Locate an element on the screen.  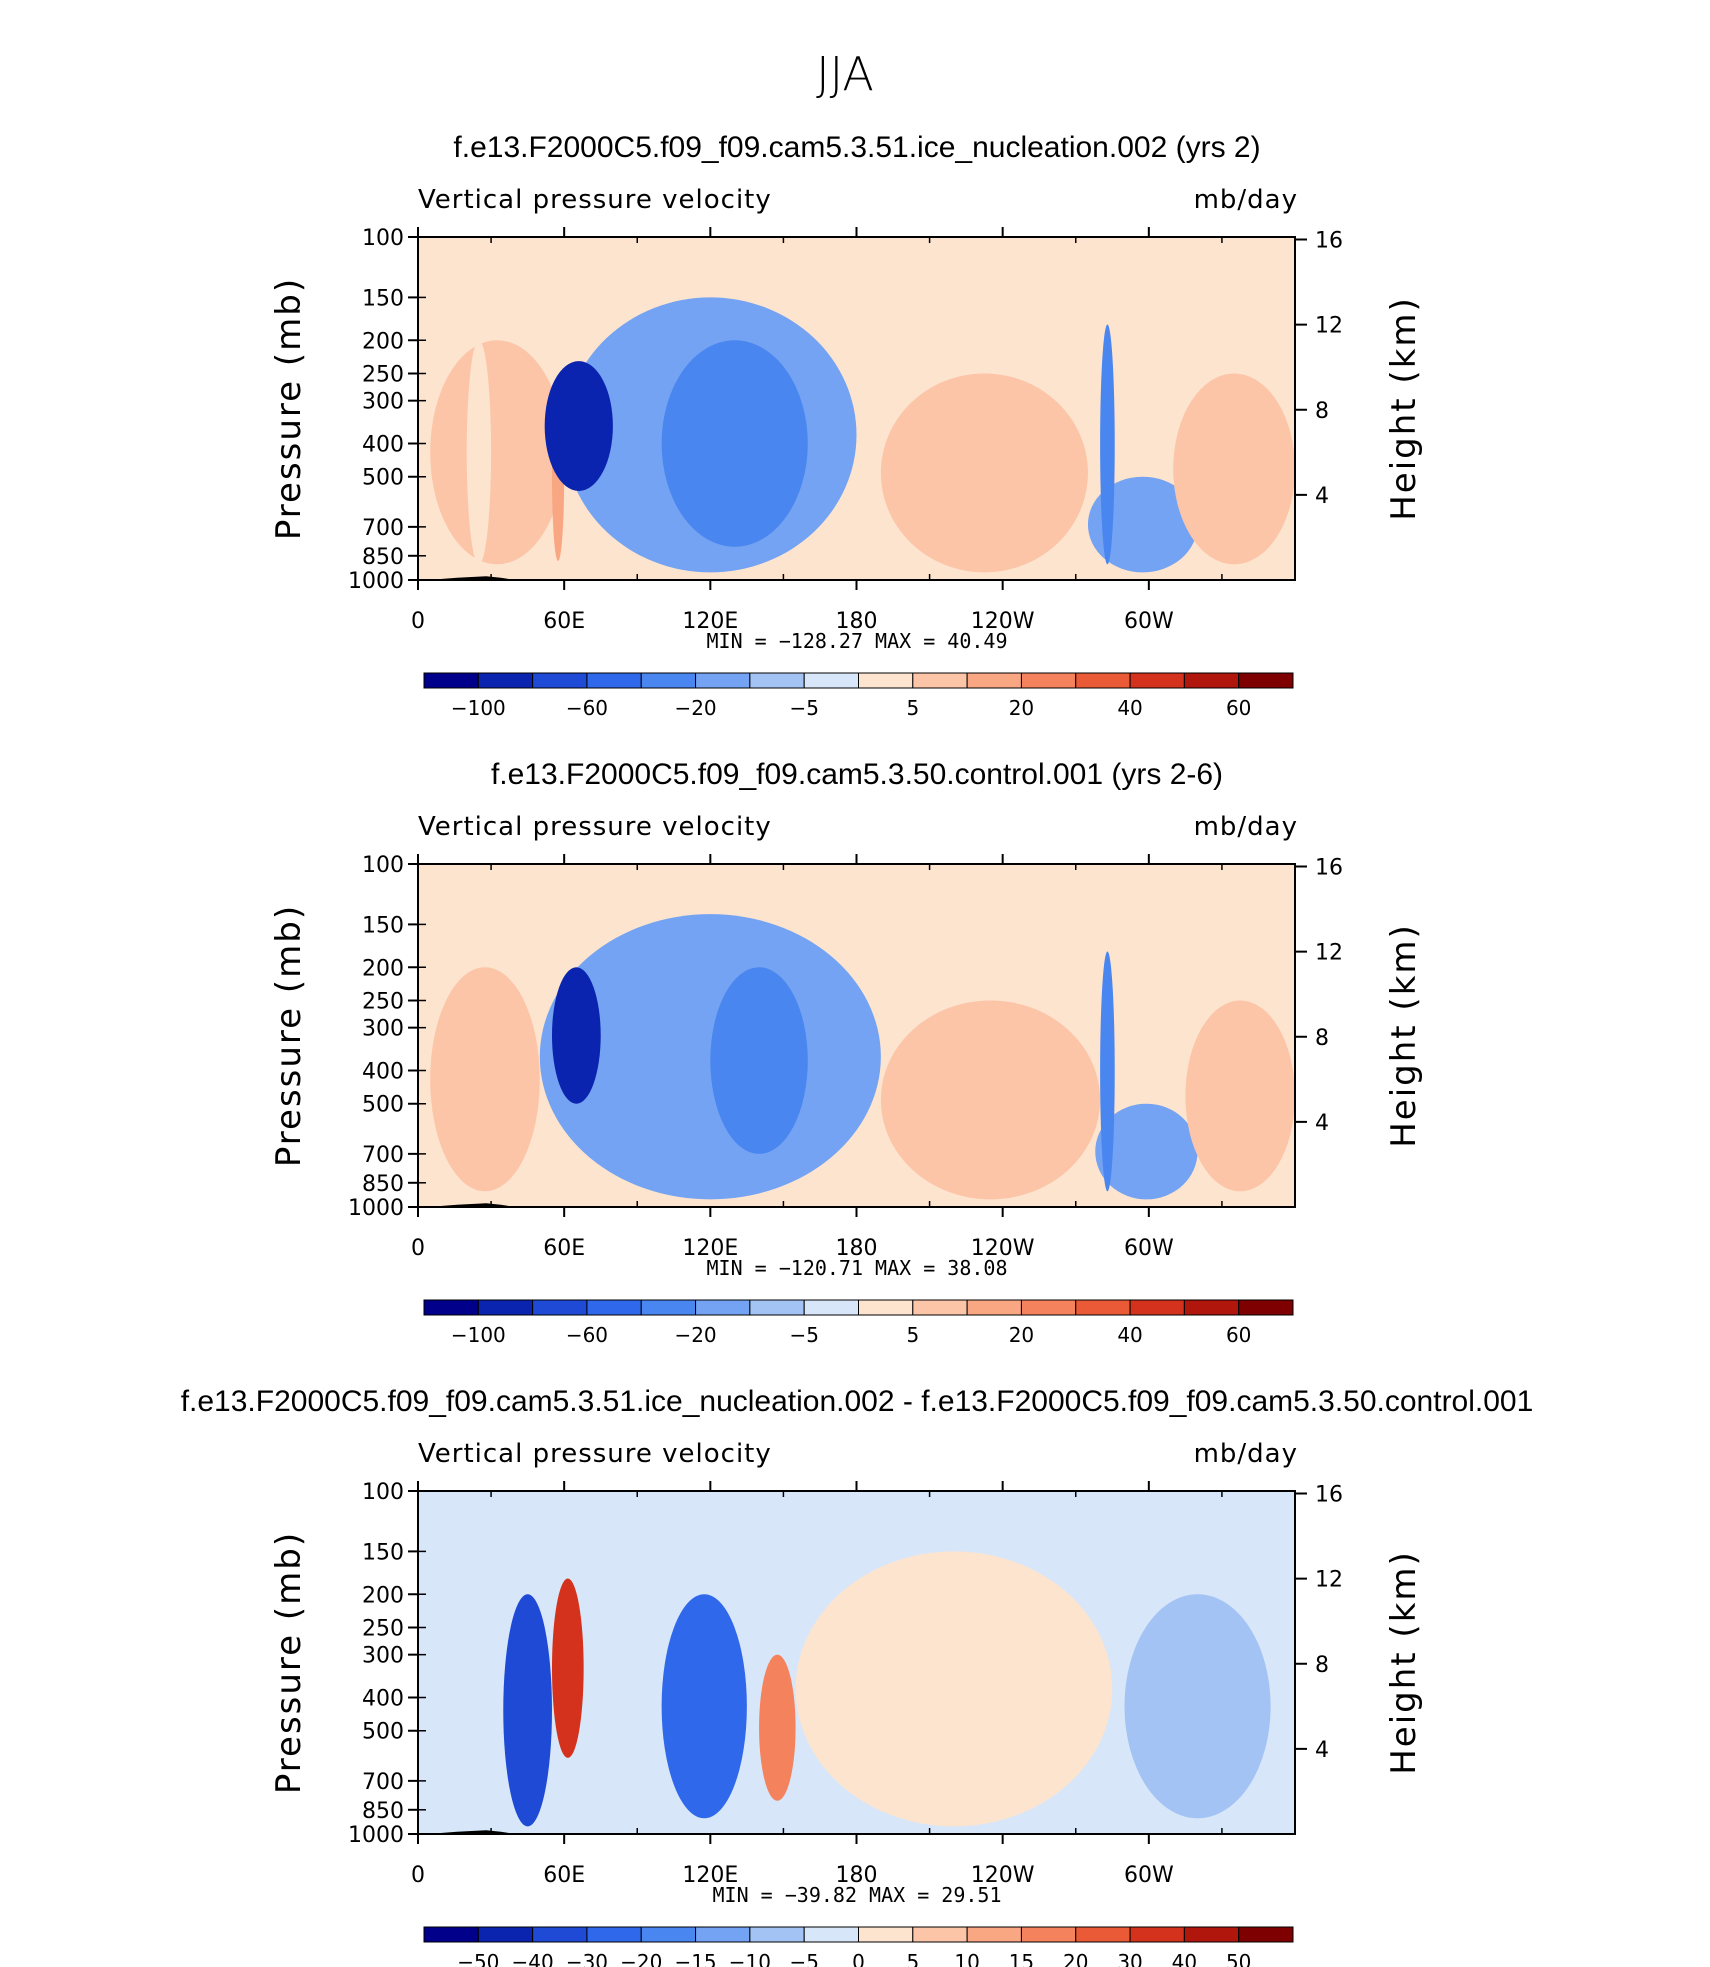
min-max-text: MIN = −120.71 MAX = 38.08 is located at coordinates (856, 1268).